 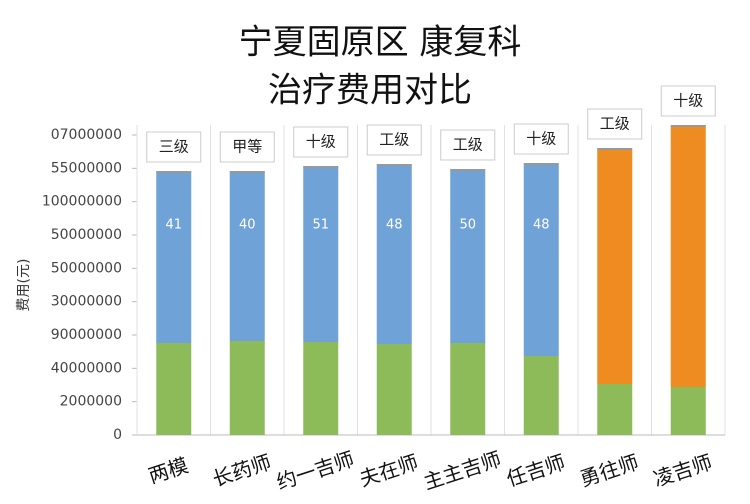 I want to click on y-tick-label: 2000000, so click(x=91, y=402).